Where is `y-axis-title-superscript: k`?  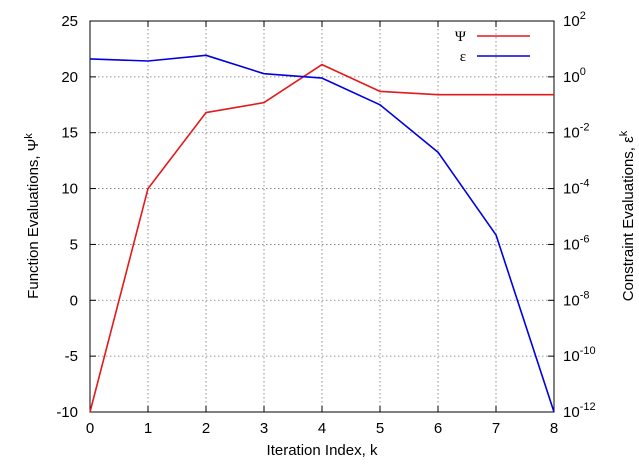
y-axis-title-superscript: k is located at coordinates (29, 136).